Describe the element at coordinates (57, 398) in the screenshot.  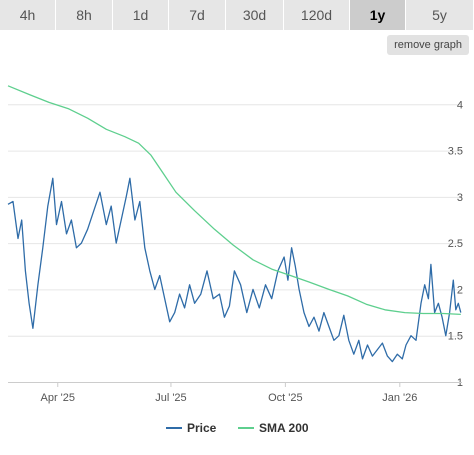
I see `x-tick-label: Apr '25` at that location.